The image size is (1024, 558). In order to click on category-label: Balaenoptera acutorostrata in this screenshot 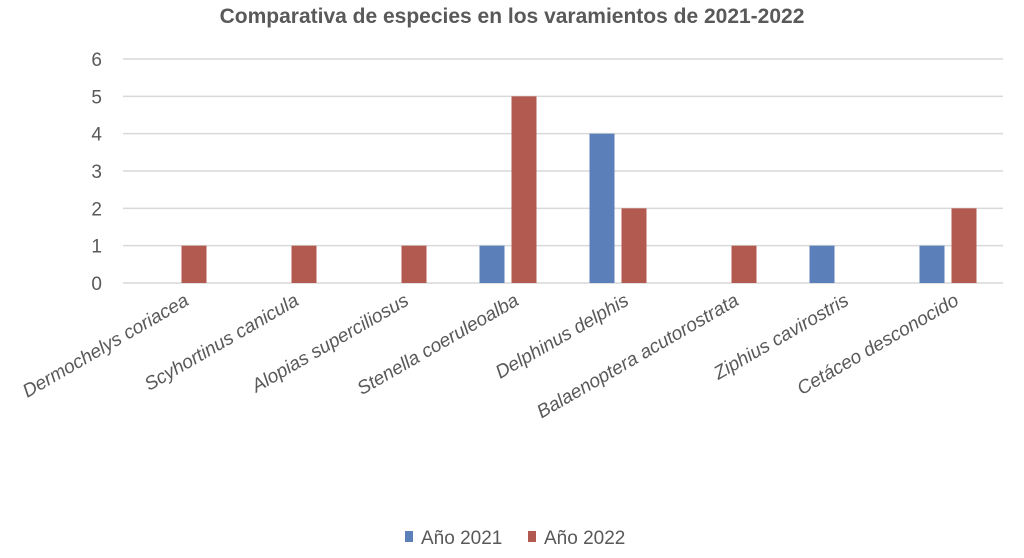, I will do `click(637, 356)`.